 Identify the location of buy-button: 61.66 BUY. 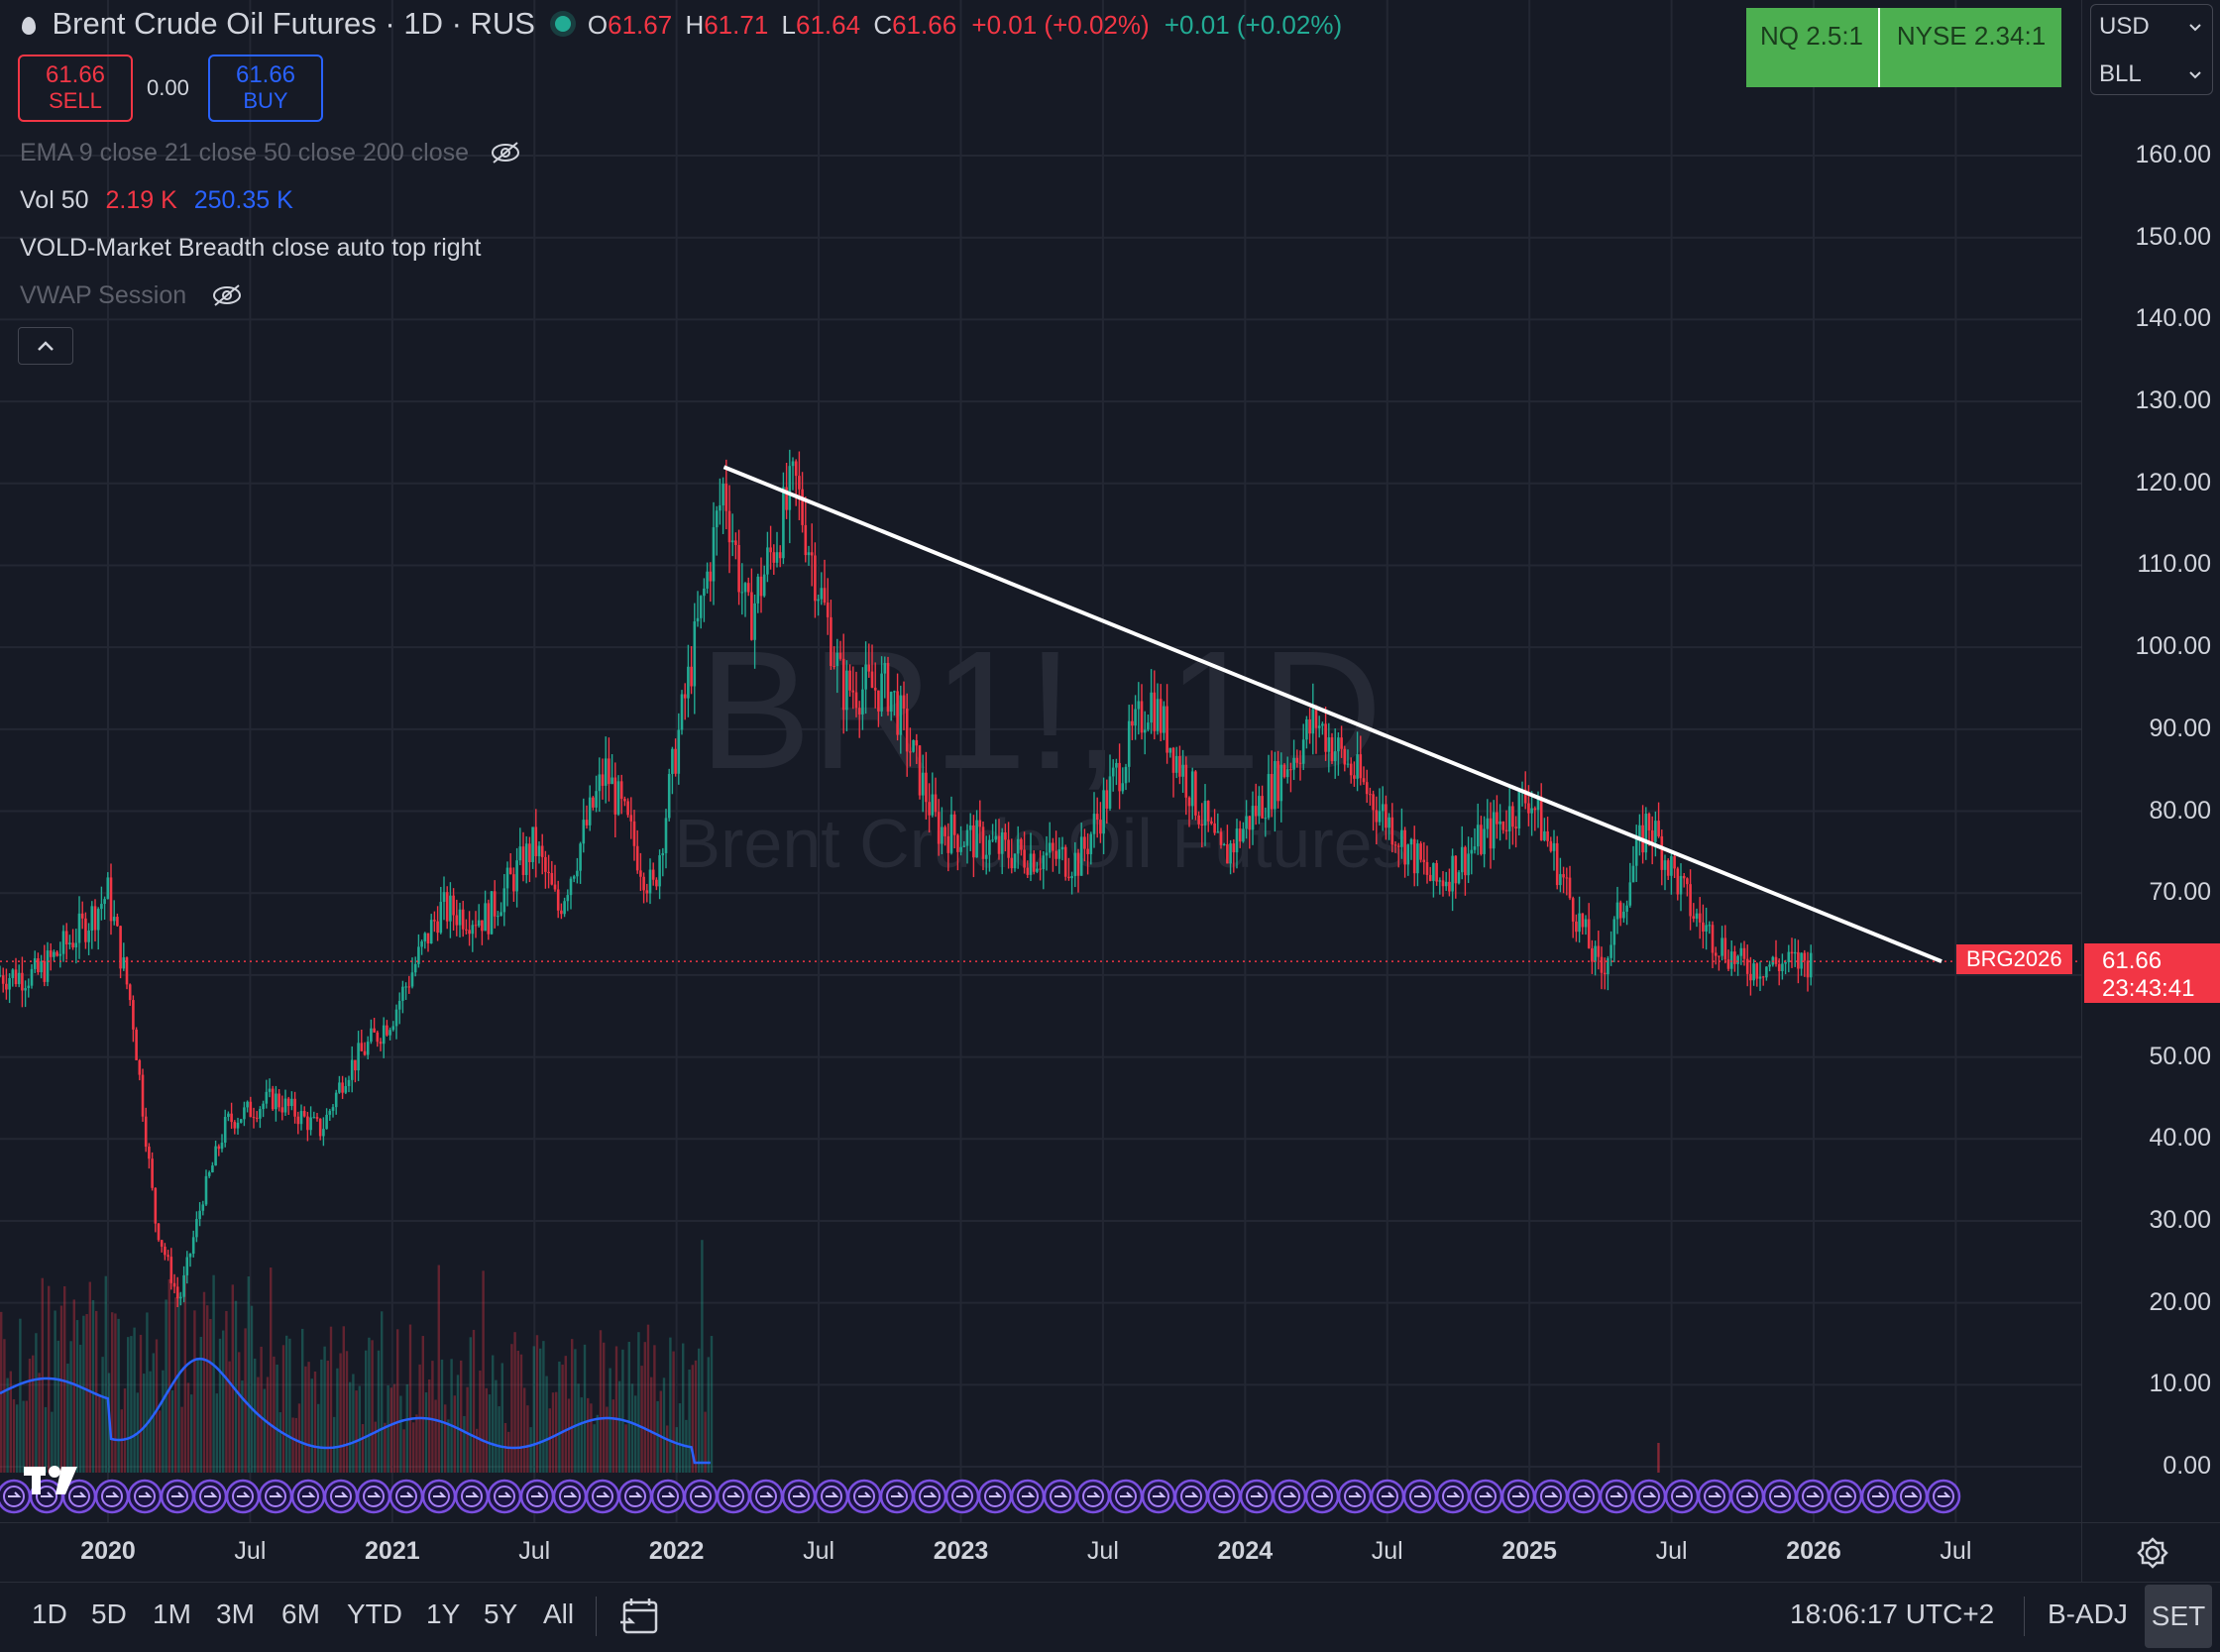
(265, 88).